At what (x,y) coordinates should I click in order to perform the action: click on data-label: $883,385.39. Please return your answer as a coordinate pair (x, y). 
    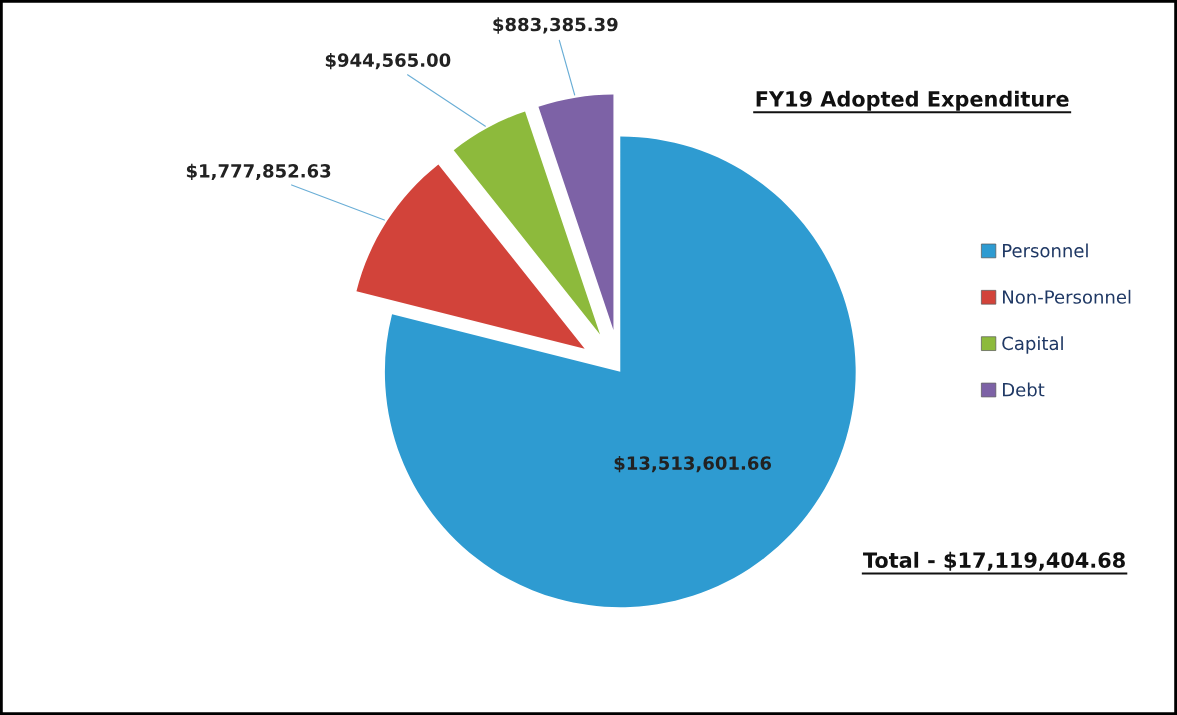
    Looking at the image, I should click on (555, 25).